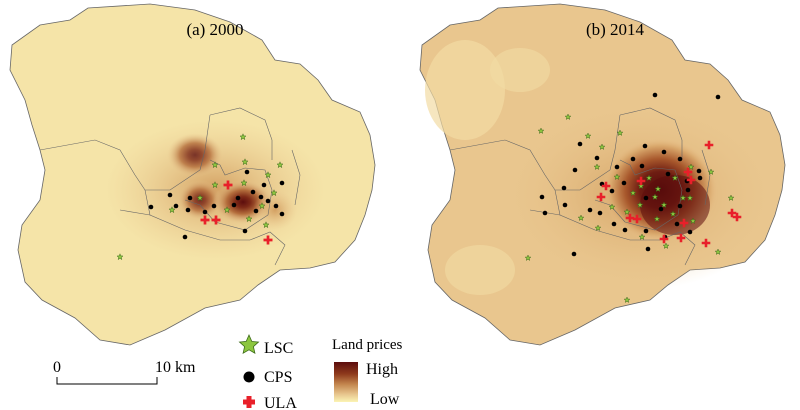 The image size is (800, 410). What do you see at coordinates (175, 367) in the screenshot?
I see `scale-bar-end-label: 10 km` at bounding box center [175, 367].